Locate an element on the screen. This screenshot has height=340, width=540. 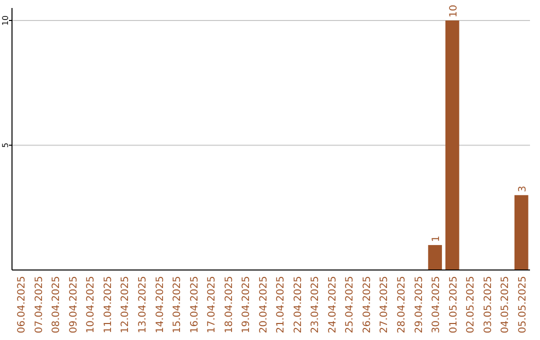
data-label: 10 is located at coordinates (454, 11).